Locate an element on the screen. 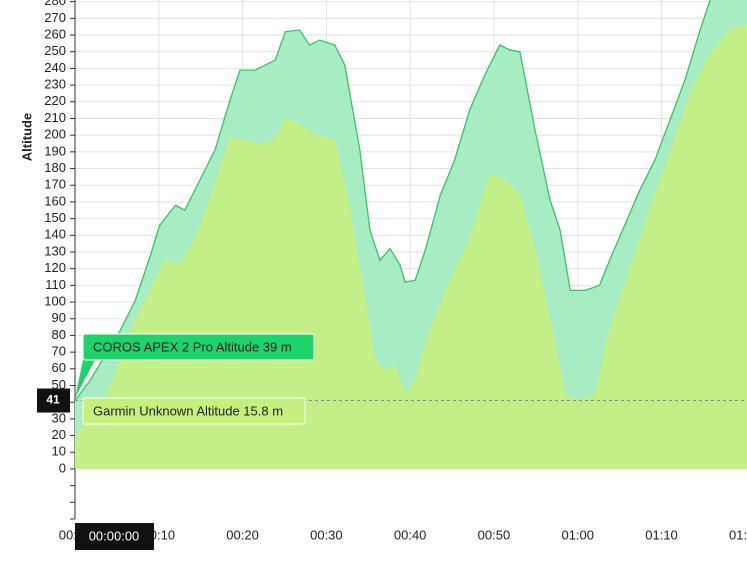  y-tick-label: 110 is located at coordinates (55, 284).